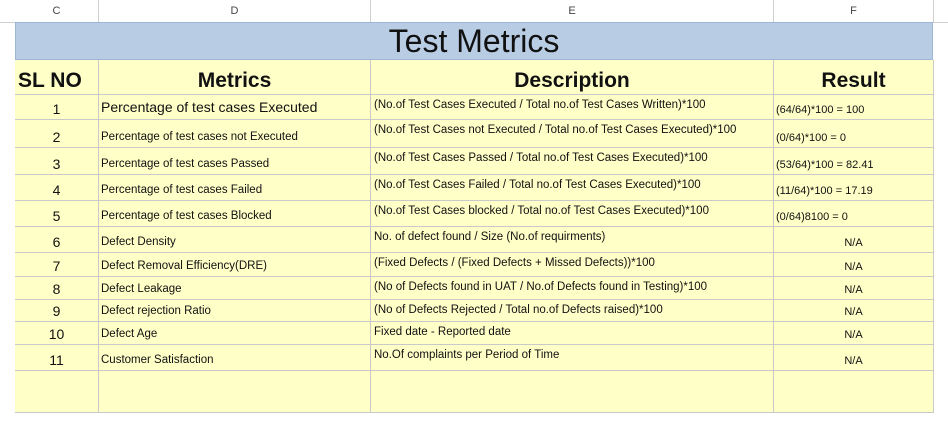  I want to click on empty-cell-f, so click(854, 392).